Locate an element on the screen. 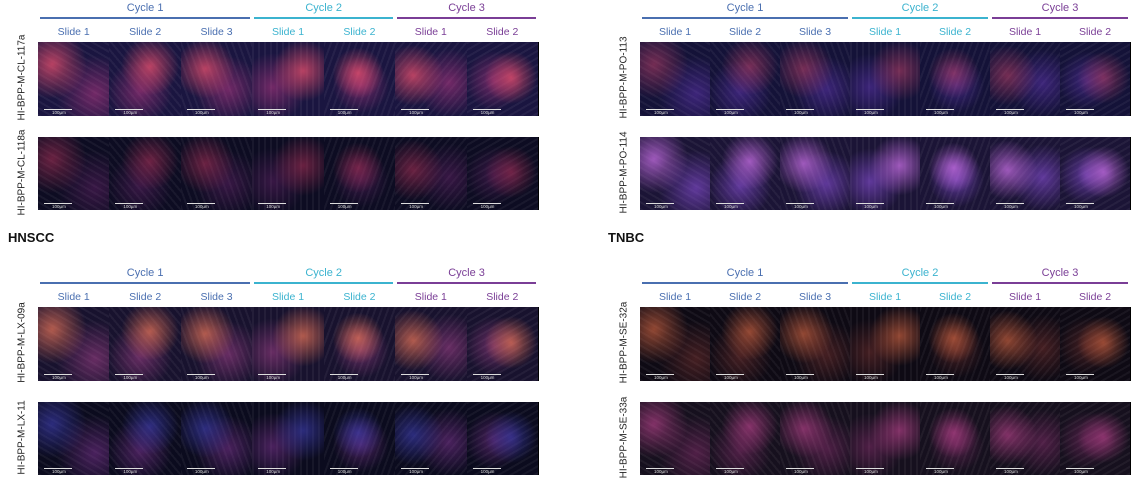 This screenshot has height=486, width=1137. slide-label: Slide 3 is located at coordinates (815, 32).